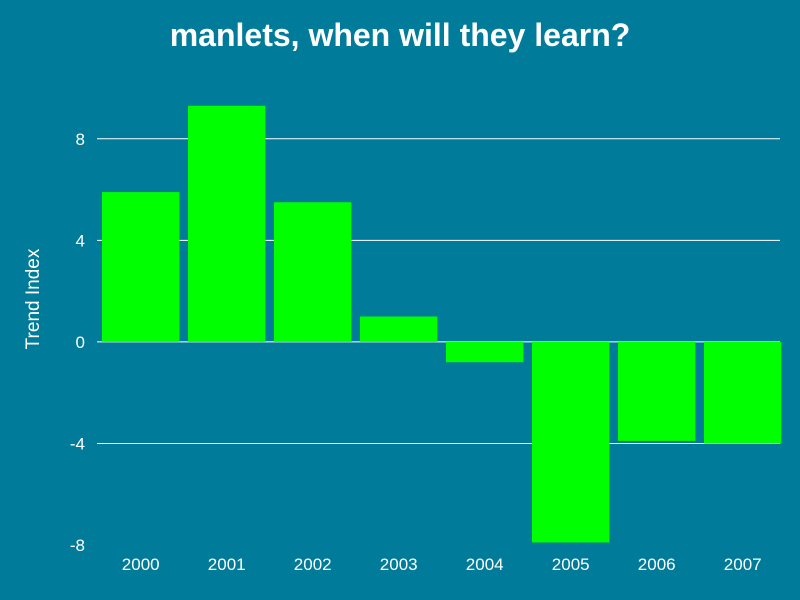  Describe the element at coordinates (77, 443) in the screenshot. I see `y-tick-label: -4` at that location.